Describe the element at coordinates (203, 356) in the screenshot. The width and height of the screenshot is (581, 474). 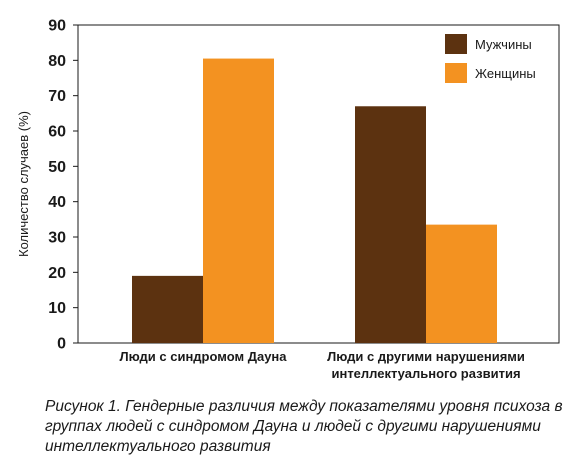
I see `category-label: Люди с синдромом Дауна` at that location.